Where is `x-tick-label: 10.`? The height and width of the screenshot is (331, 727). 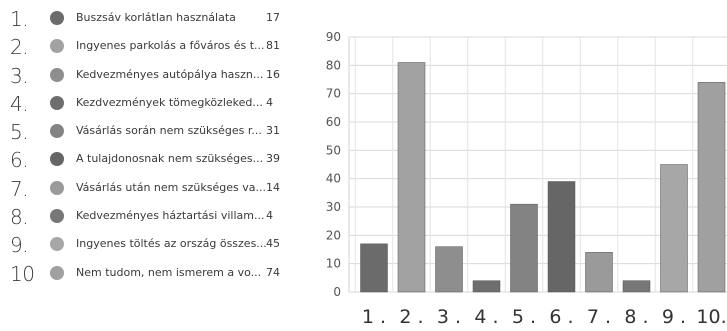
x-tick-label: 10. is located at coordinates (711, 317).